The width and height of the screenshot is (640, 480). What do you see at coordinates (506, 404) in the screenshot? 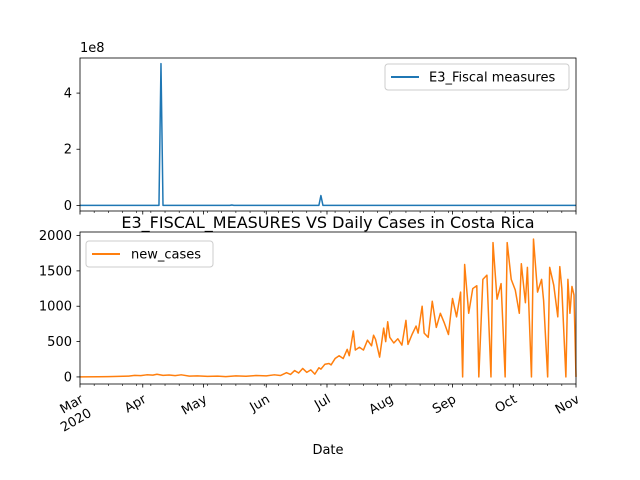
I see `bottom-x-tick-label-7: Oct` at bounding box center [506, 404].